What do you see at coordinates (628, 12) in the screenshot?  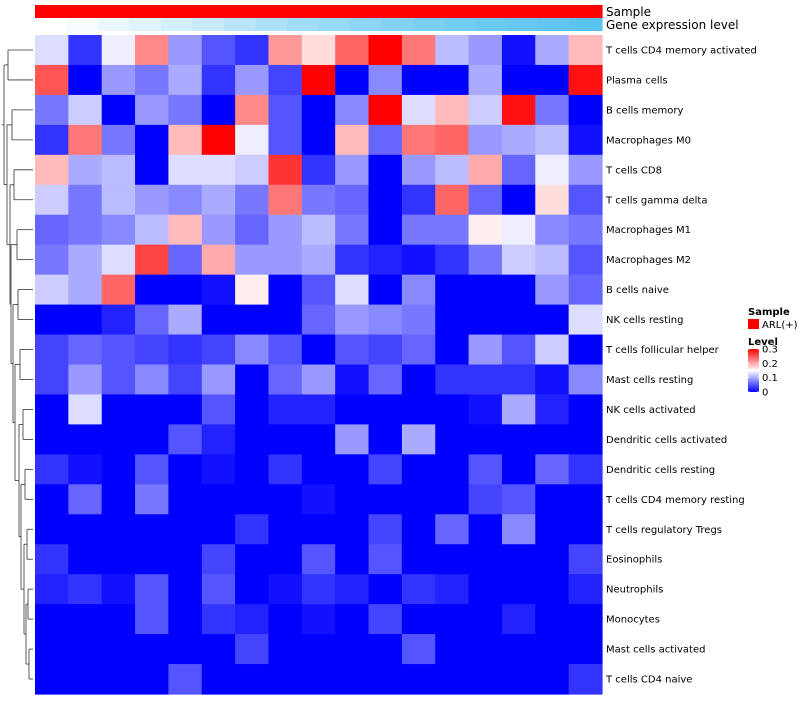 I see `annotation-label-0: Sample` at bounding box center [628, 12].